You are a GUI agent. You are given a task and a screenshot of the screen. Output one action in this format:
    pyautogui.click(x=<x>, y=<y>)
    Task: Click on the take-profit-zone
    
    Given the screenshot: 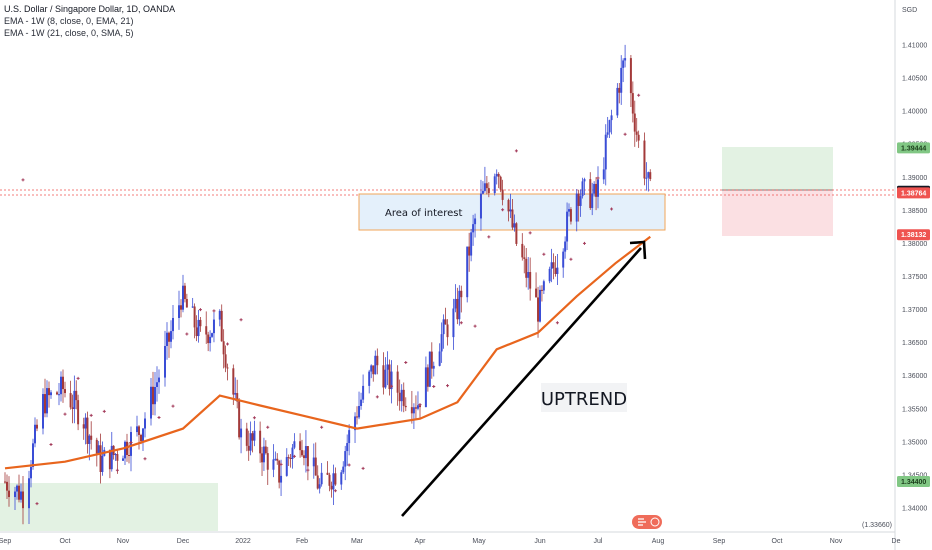 What is the action you would take?
    pyautogui.click(x=777, y=168)
    